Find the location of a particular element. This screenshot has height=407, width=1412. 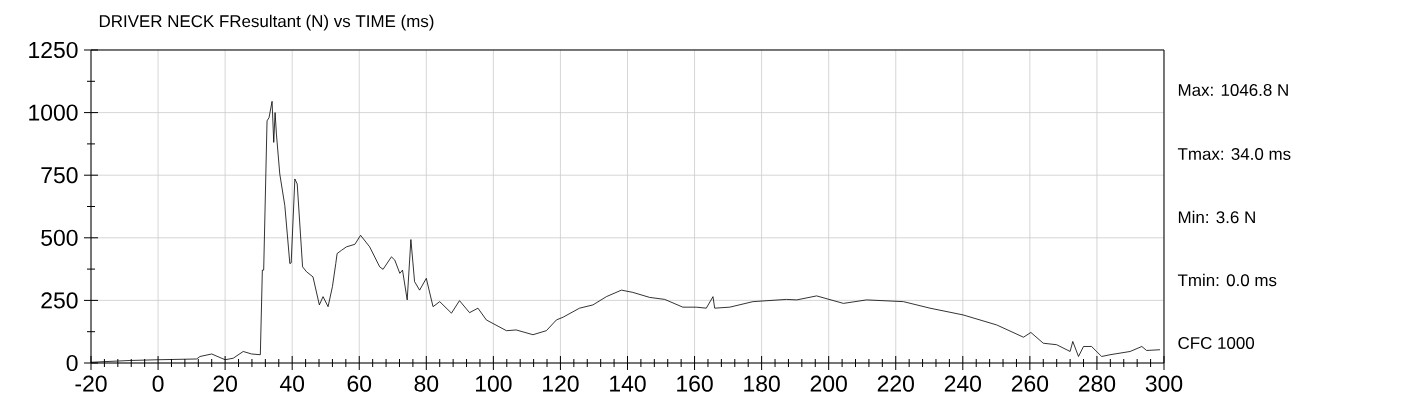

y-tick-label: 0 is located at coordinates (72, 363).